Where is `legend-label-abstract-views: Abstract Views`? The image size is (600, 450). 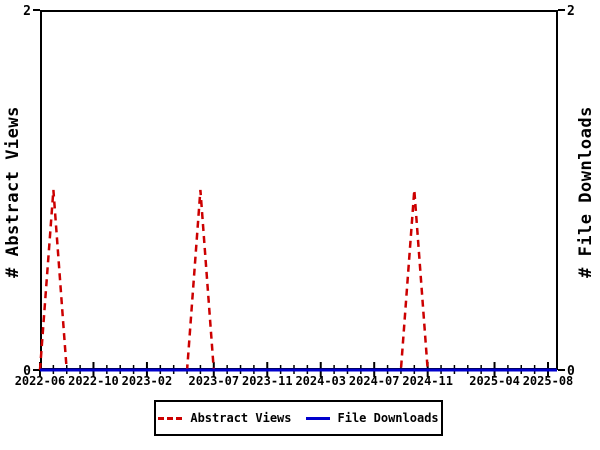
legend-label-abstract-views: Abstract Views is located at coordinates (241, 418).